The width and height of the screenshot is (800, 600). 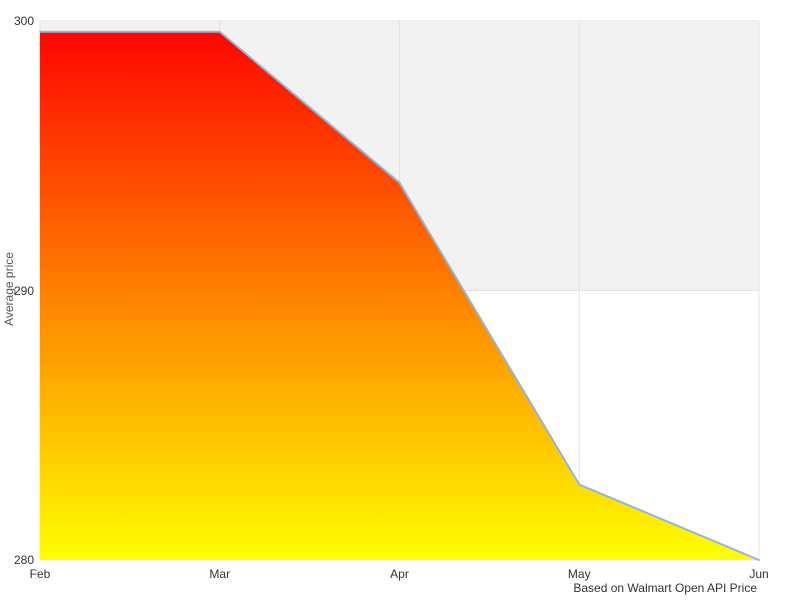 I want to click on x-tick-label-may: May, so click(x=579, y=574).